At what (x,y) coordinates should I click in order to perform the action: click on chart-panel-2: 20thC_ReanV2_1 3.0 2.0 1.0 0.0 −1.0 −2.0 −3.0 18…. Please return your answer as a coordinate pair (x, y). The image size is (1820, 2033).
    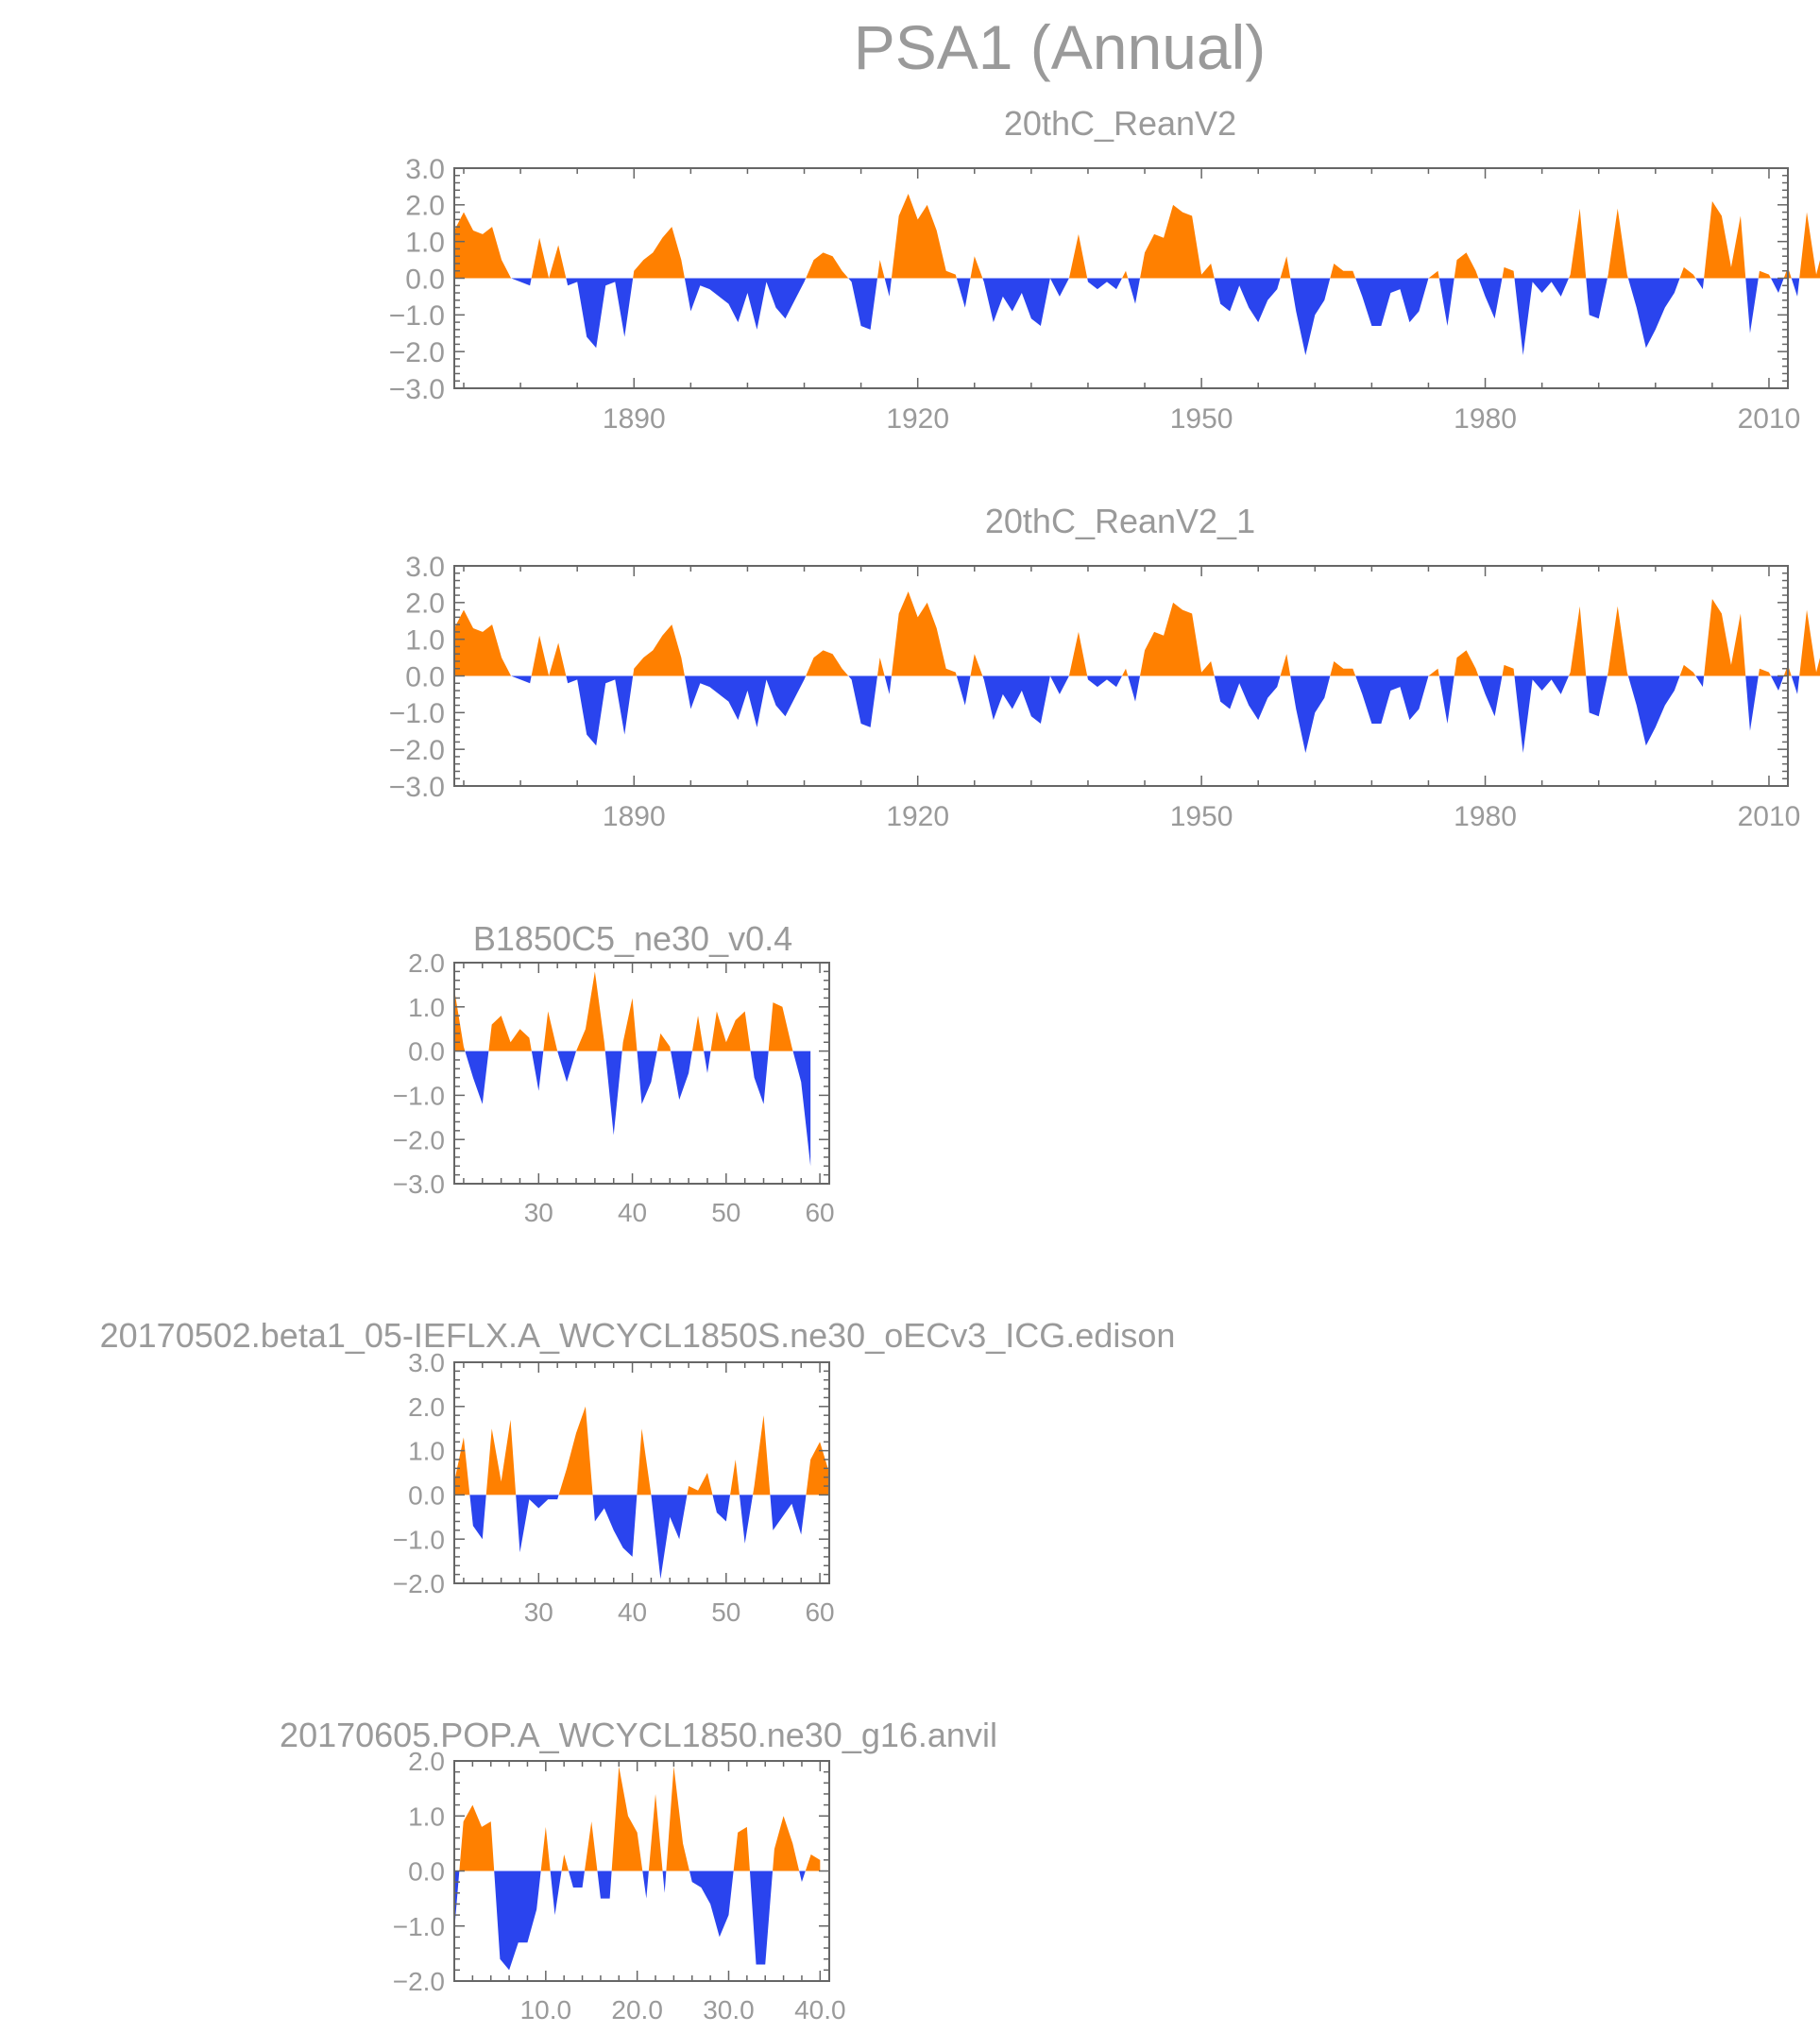
    Looking at the image, I should click on (1104, 667).